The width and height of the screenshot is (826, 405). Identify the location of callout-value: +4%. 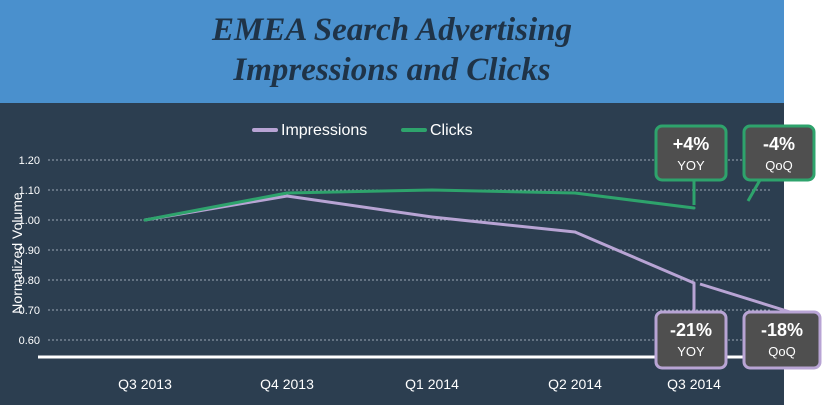
(691, 144).